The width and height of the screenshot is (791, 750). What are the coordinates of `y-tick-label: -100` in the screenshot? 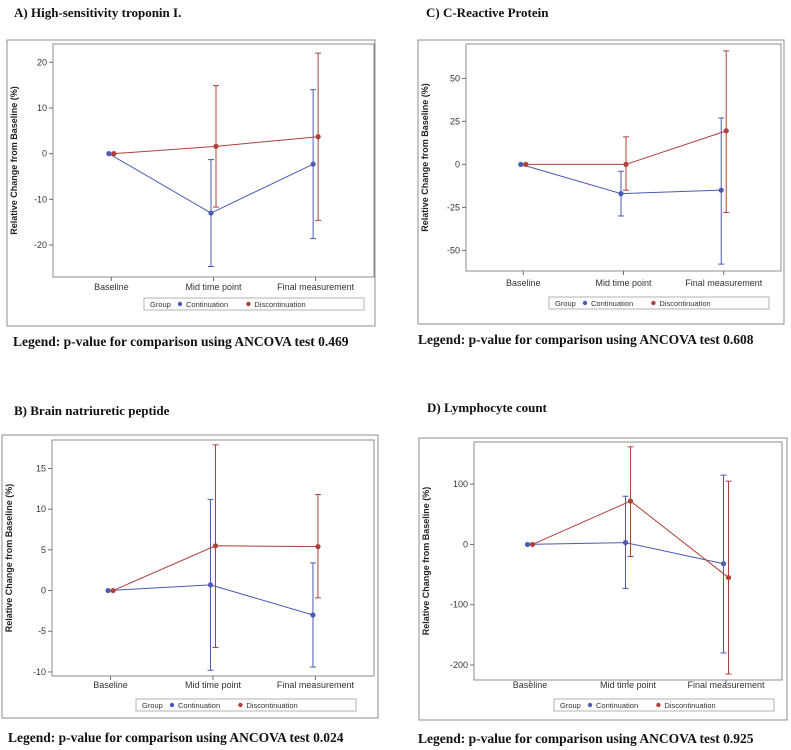 It's located at (459, 605).